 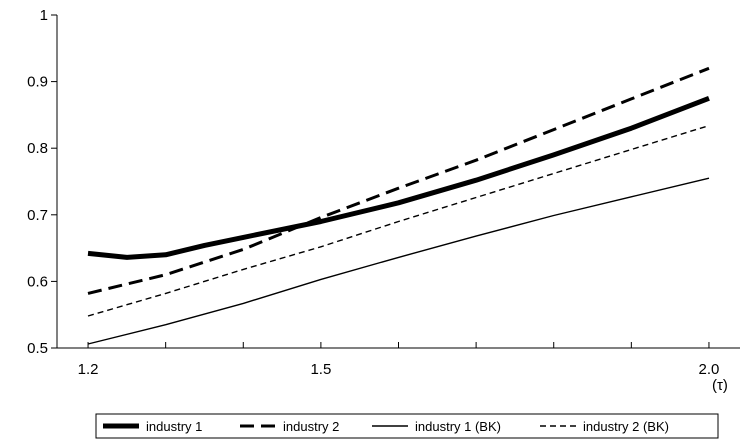 What do you see at coordinates (37, 82) in the screenshot?
I see `y-tick-label: 0.9` at bounding box center [37, 82].